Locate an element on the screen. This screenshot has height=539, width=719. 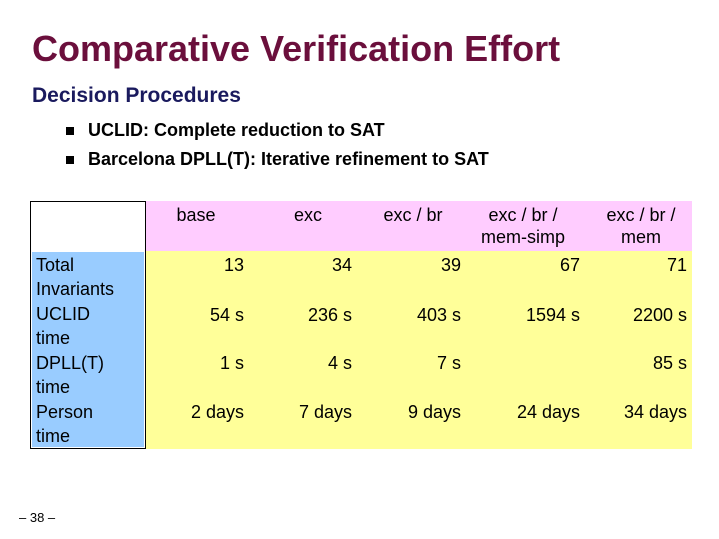
slide-subtitle: Decision Procedures is located at coordinates (136, 95).